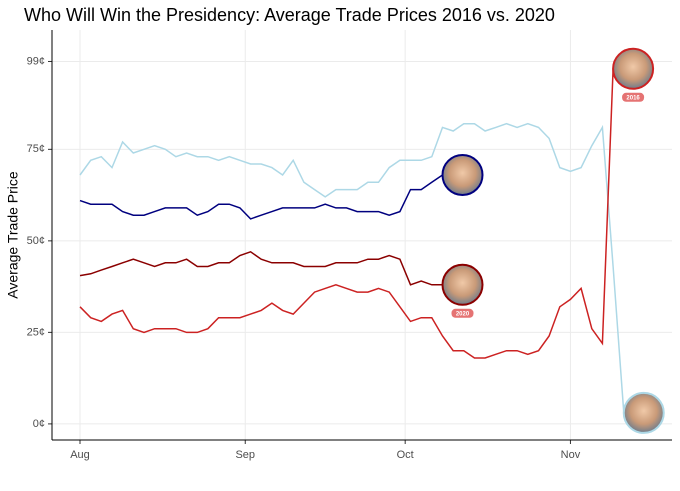 The width and height of the screenshot is (680, 491). I want to click on y-tick-label: 50¢, so click(36, 241).